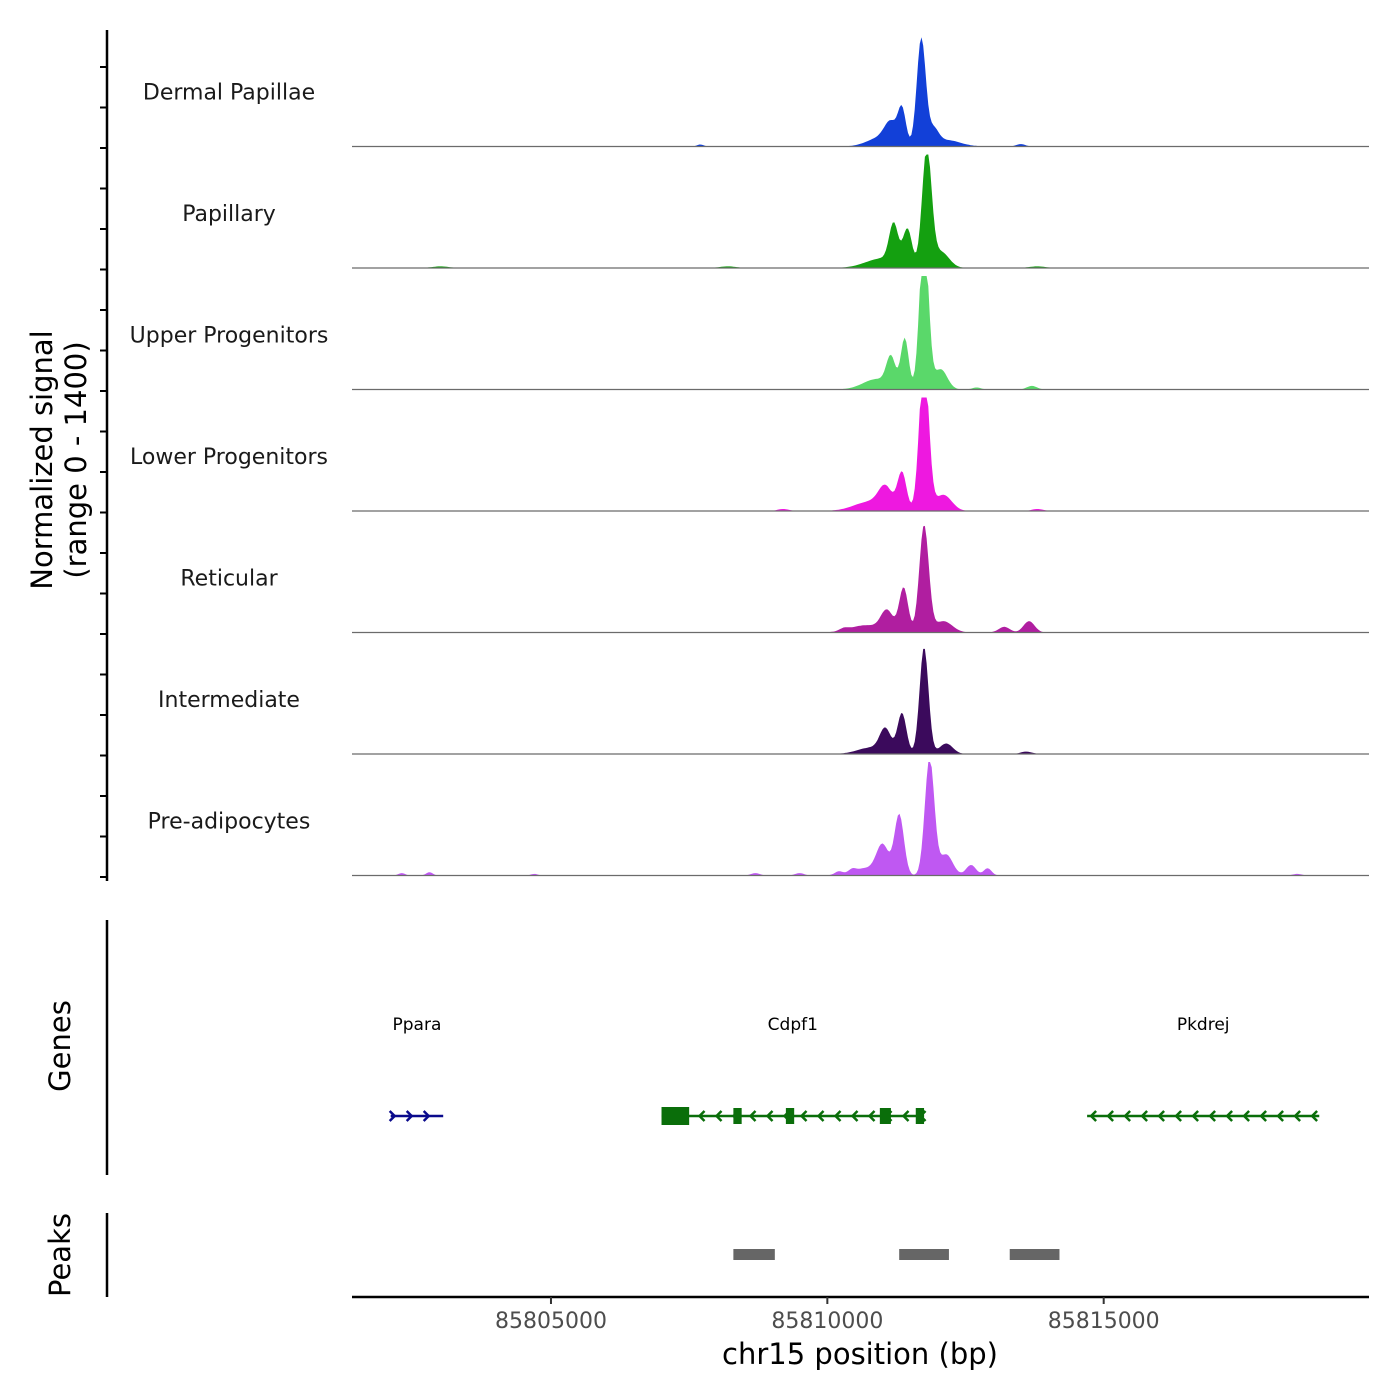  I want to click on track-label: Intermediate, so click(229, 700).